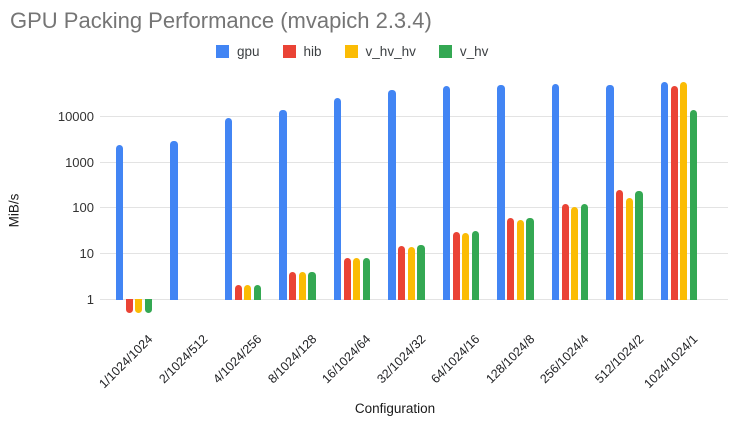 The image size is (730, 430). Describe the element at coordinates (530, 258) in the screenshot. I see `bar-v_hv-128/1024/8` at that location.